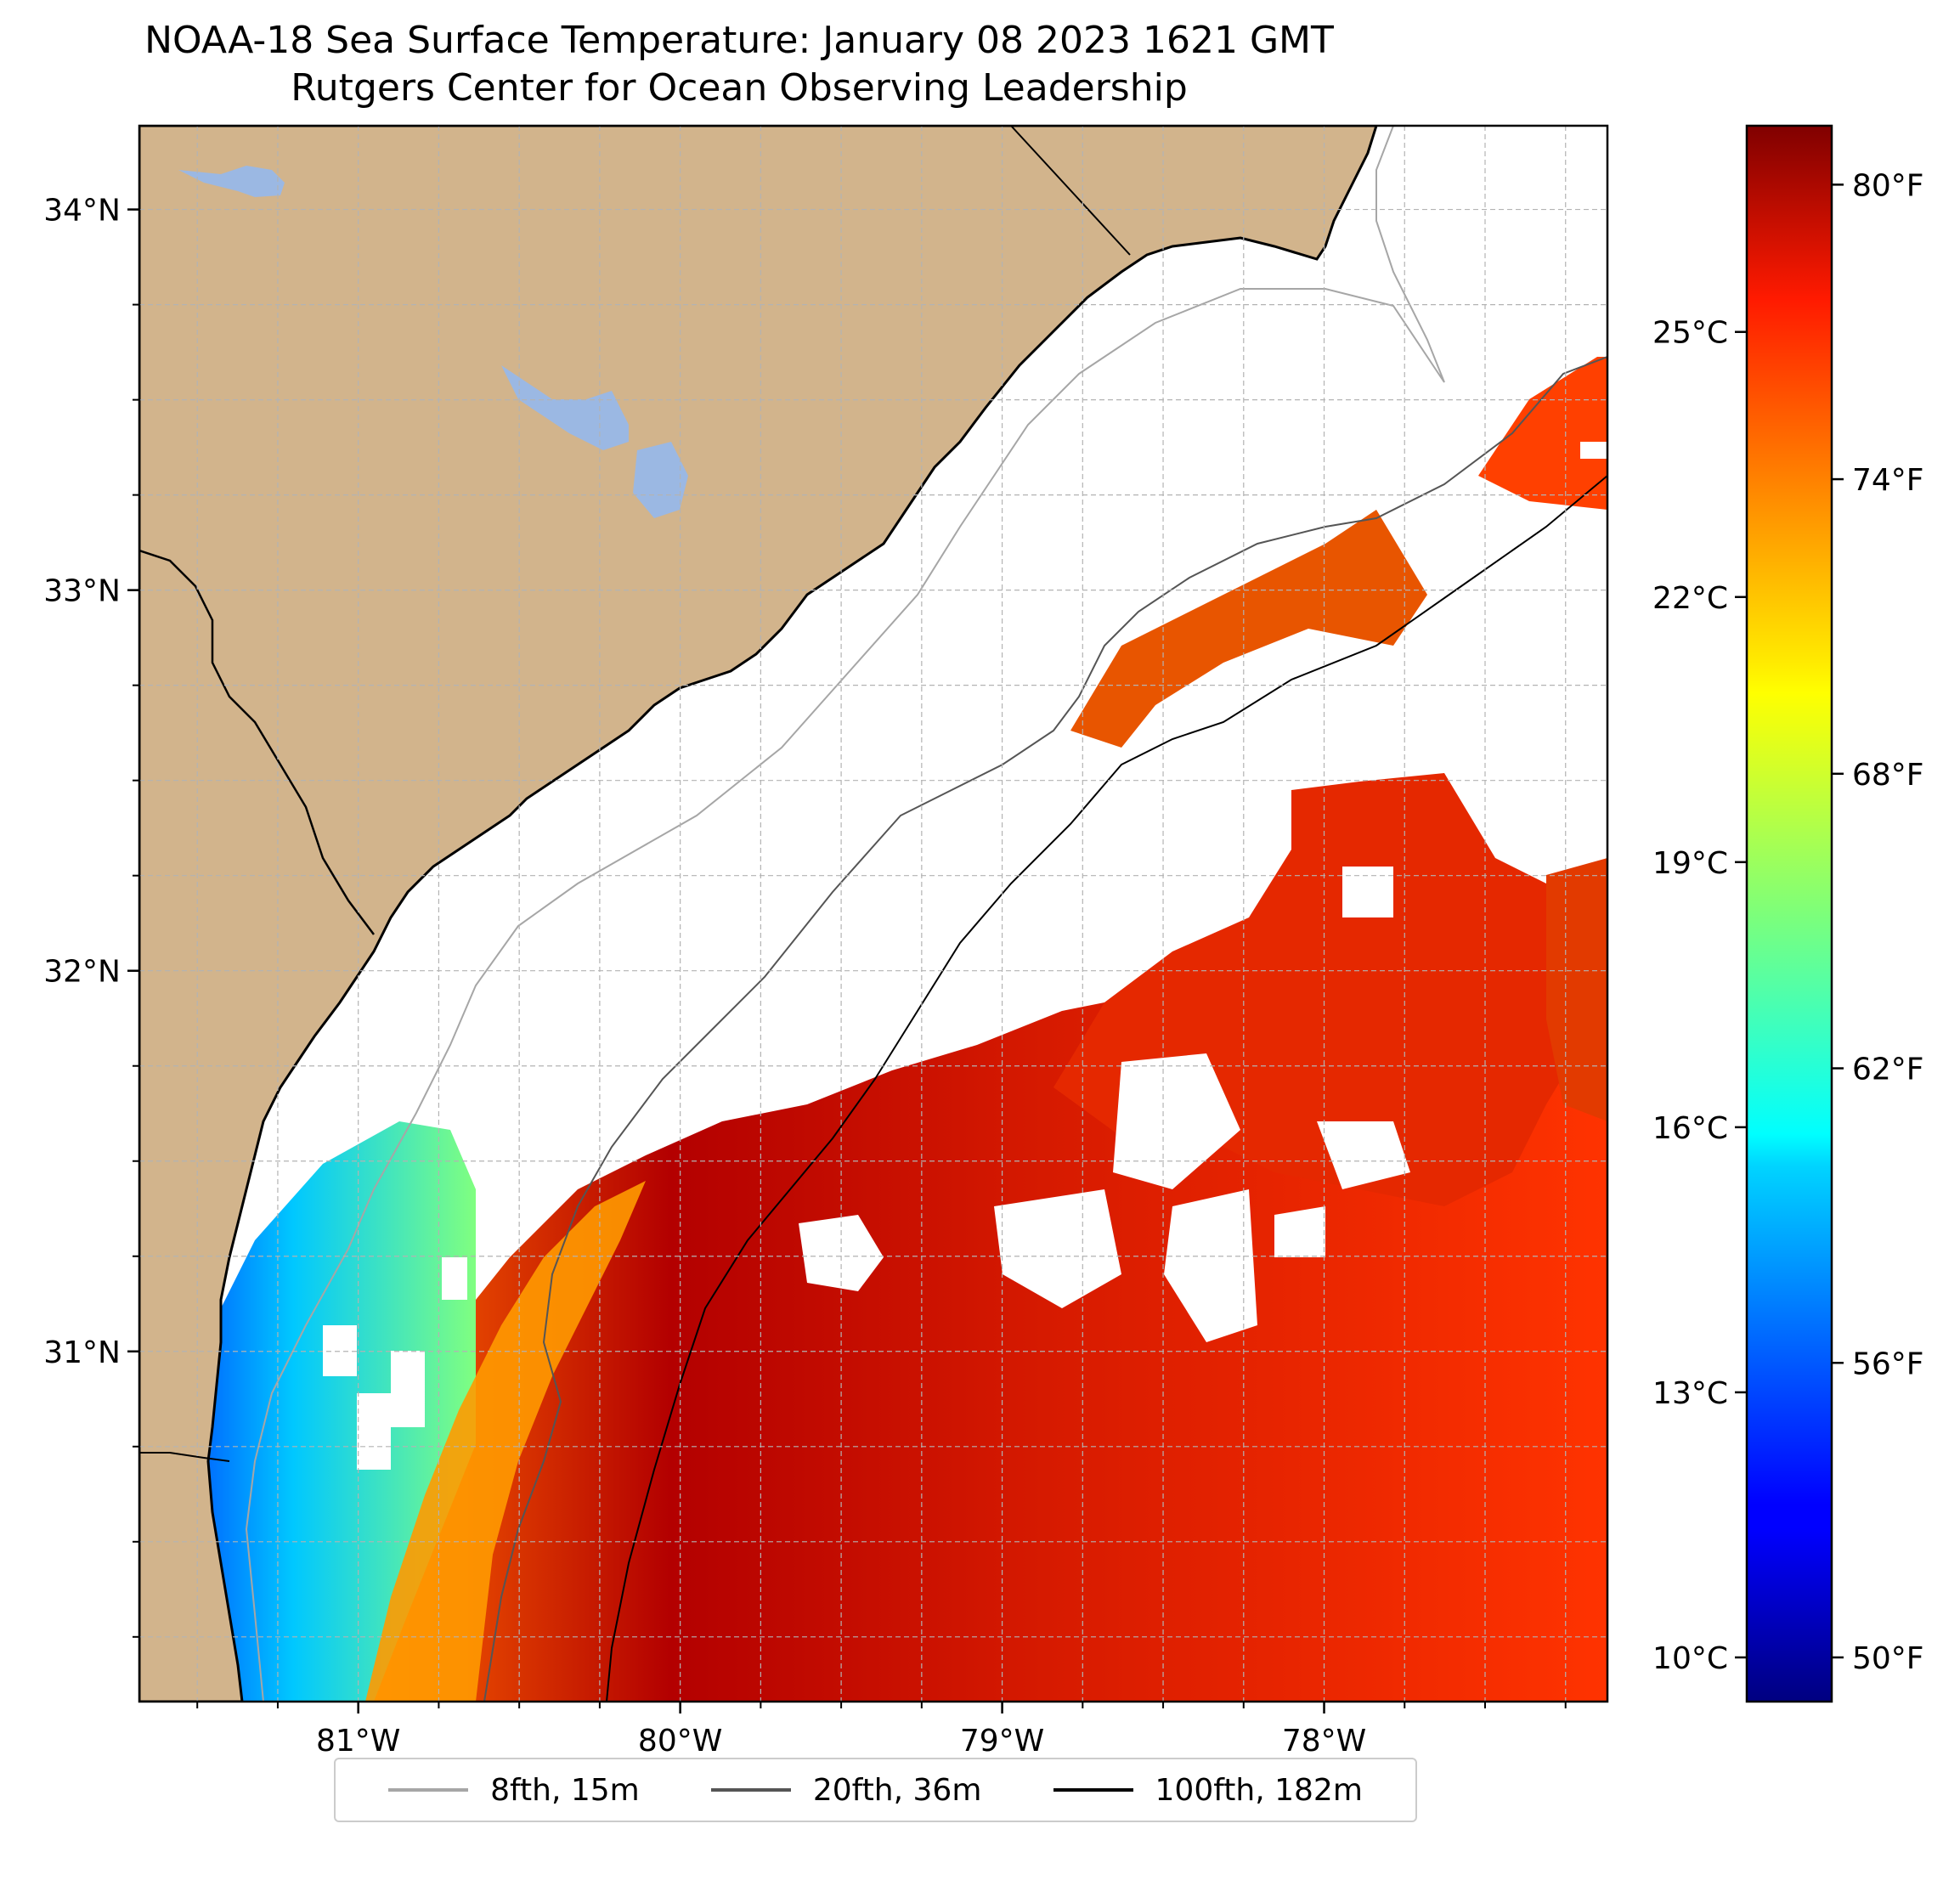 This screenshot has height=1880, width=1960. What do you see at coordinates (1888, 1659) in the screenshot?
I see `cb-f-label: 50°F` at bounding box center [1888, 1659].